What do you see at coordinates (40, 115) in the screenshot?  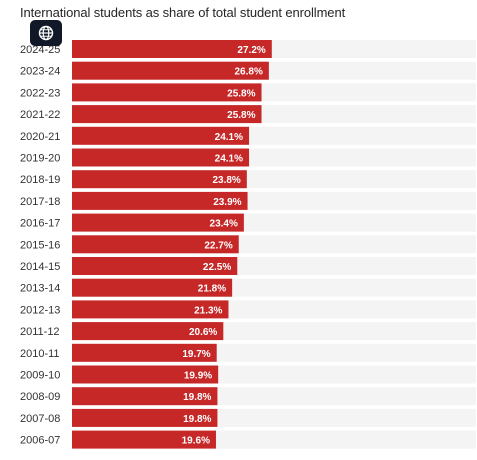 I see `category-label: 2021-22` at bounding box center [40, 115].